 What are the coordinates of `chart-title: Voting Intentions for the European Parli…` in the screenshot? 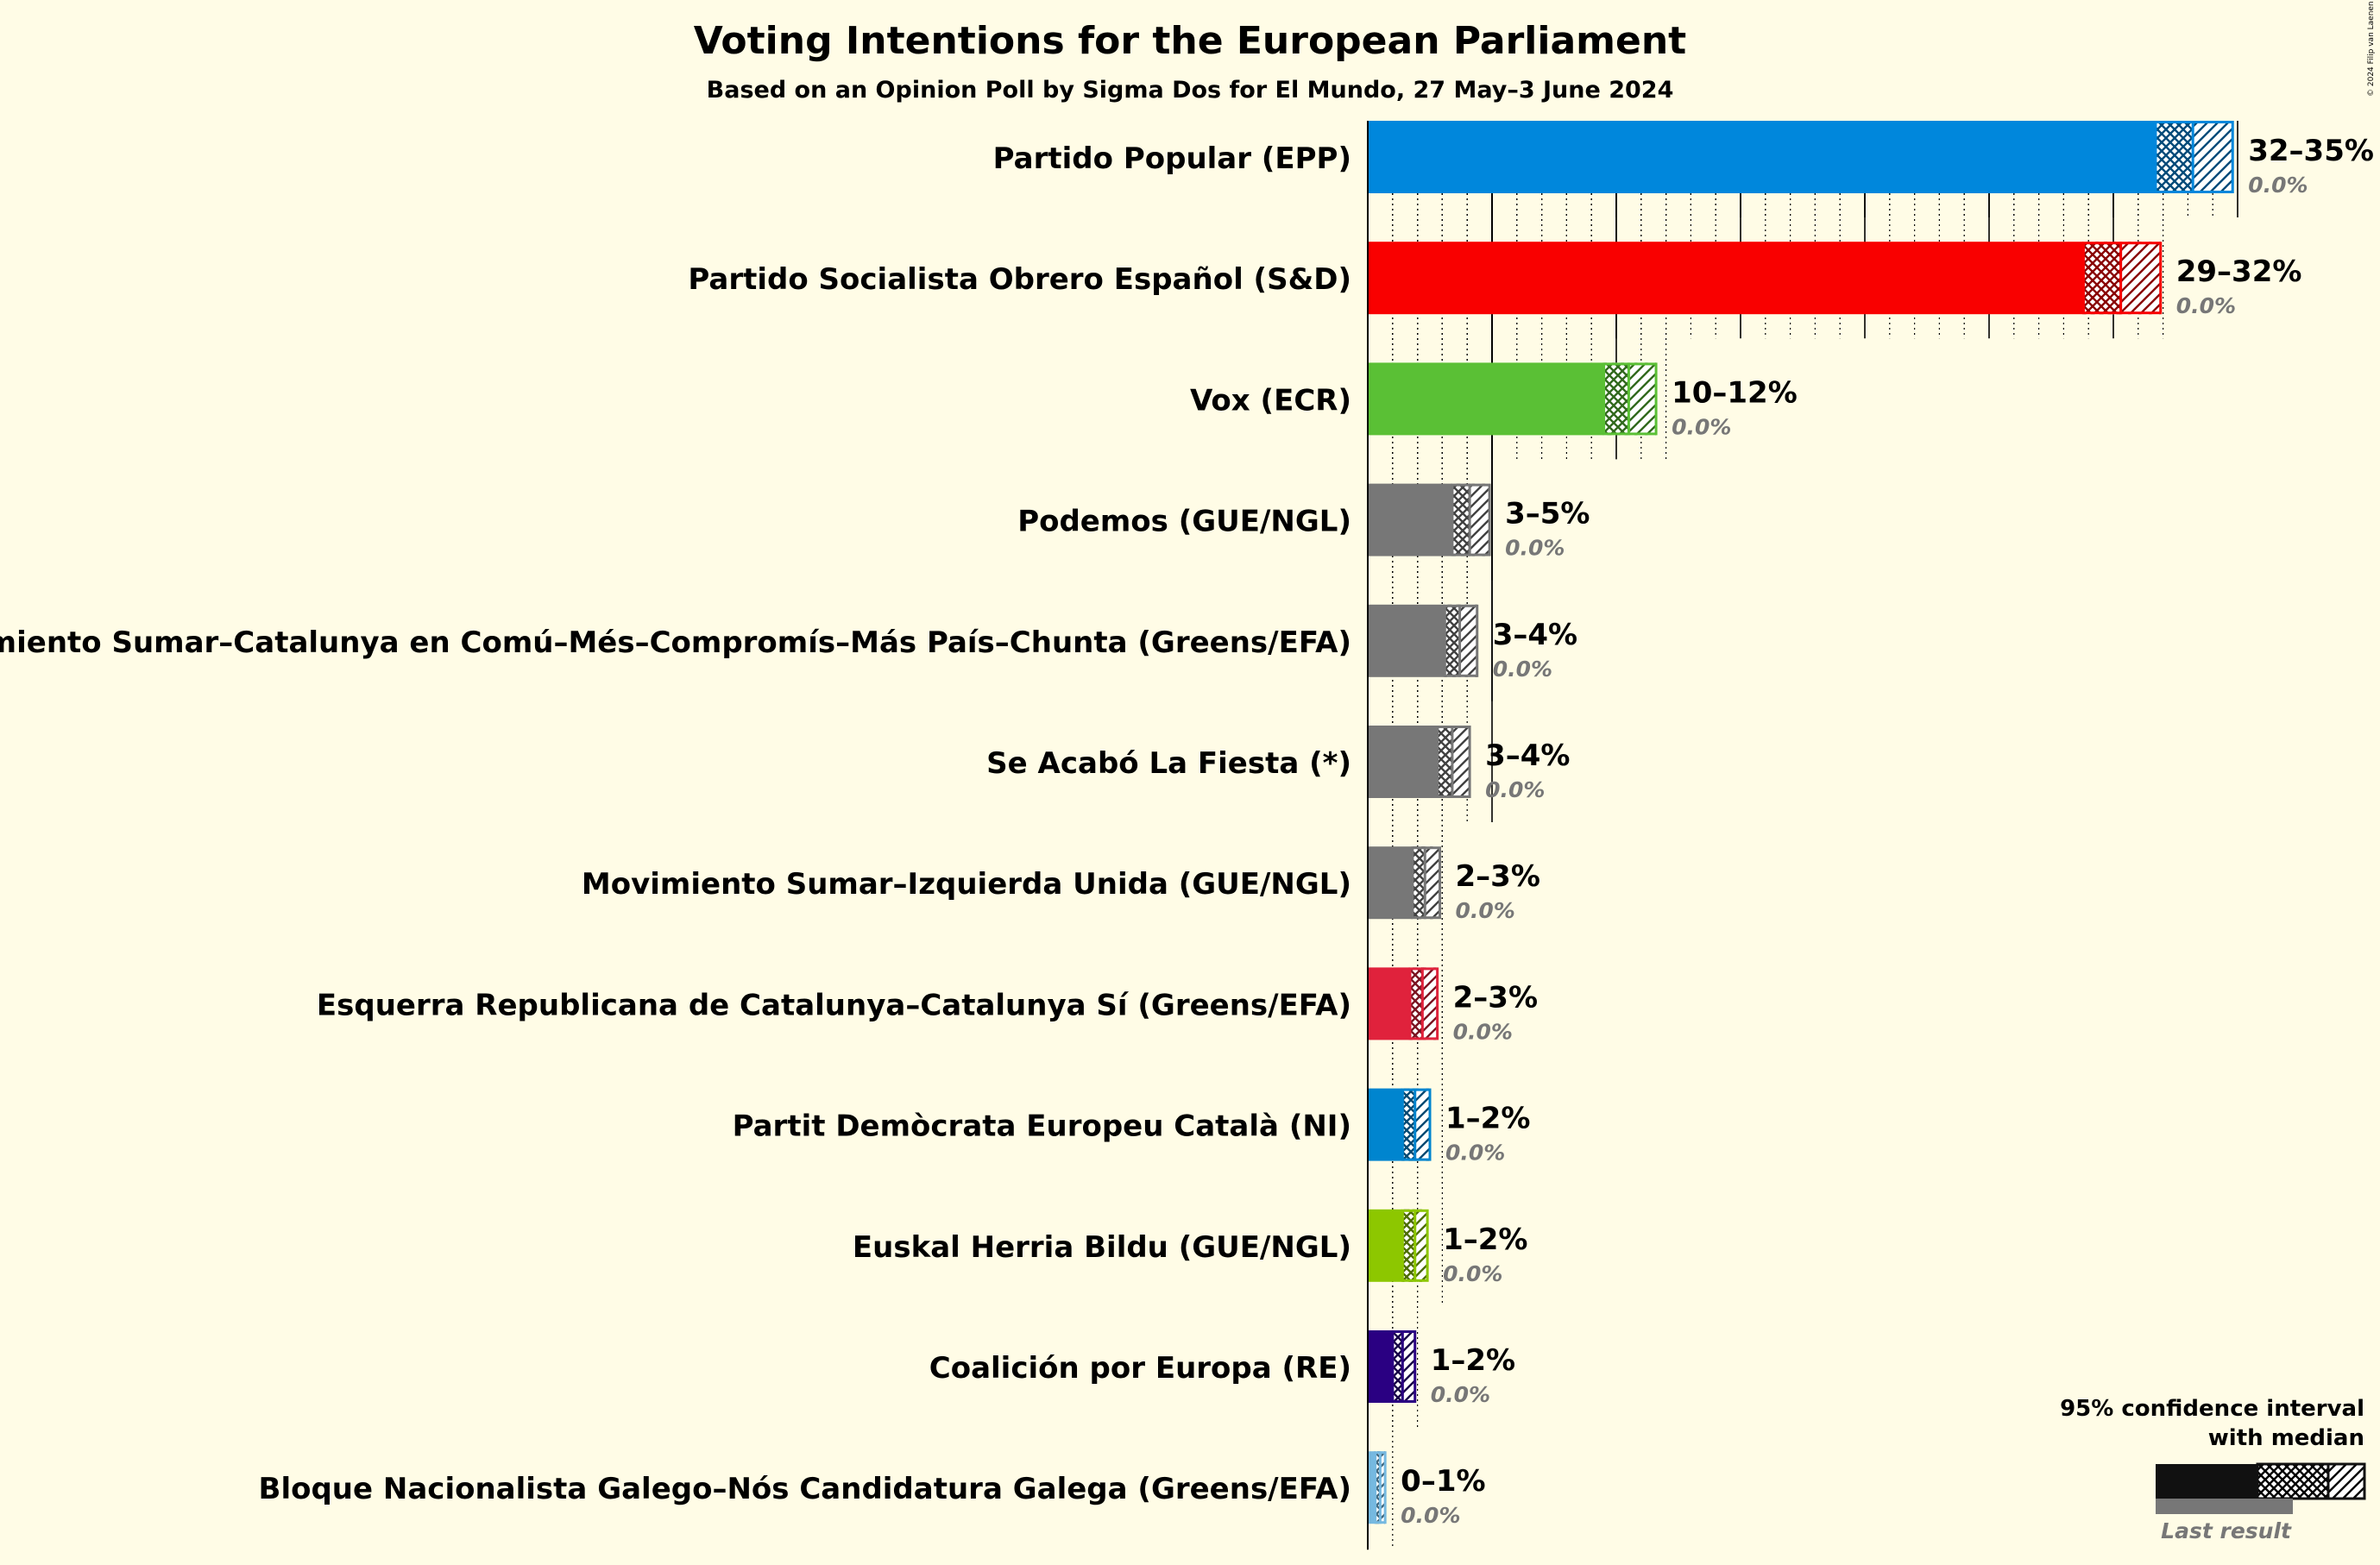 It's located at (1190, 41).